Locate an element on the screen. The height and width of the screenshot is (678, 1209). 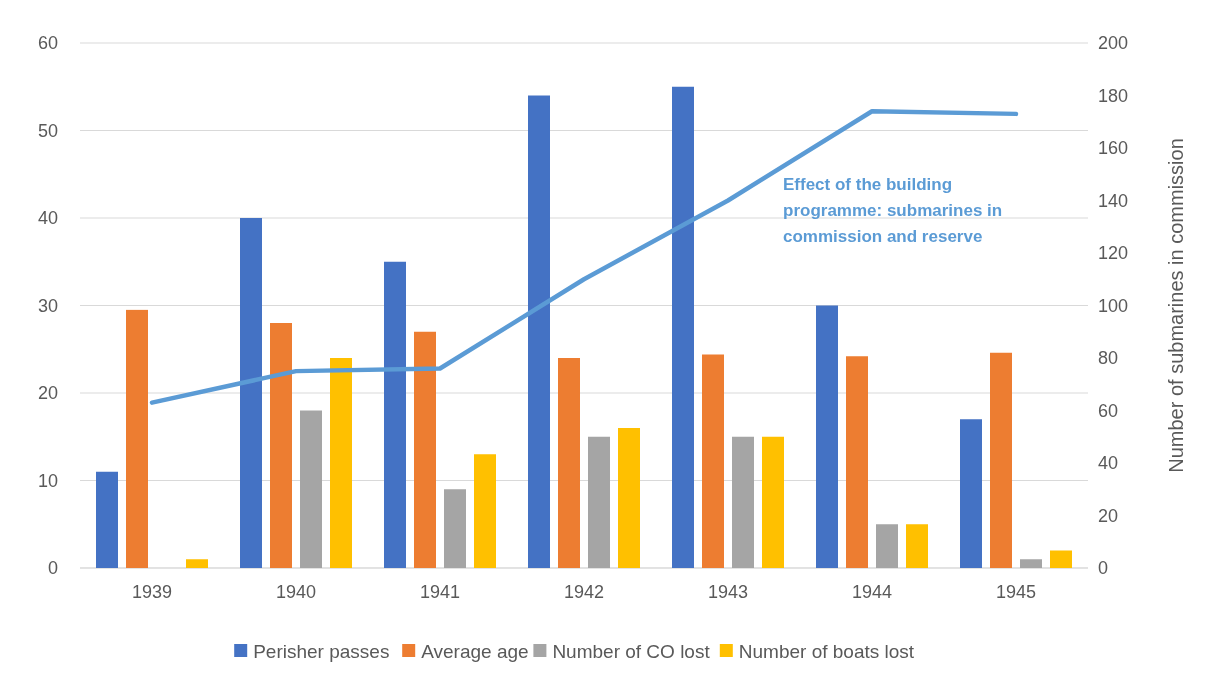
y2-tick-label: 100 is located at coordinates (1113, 305).